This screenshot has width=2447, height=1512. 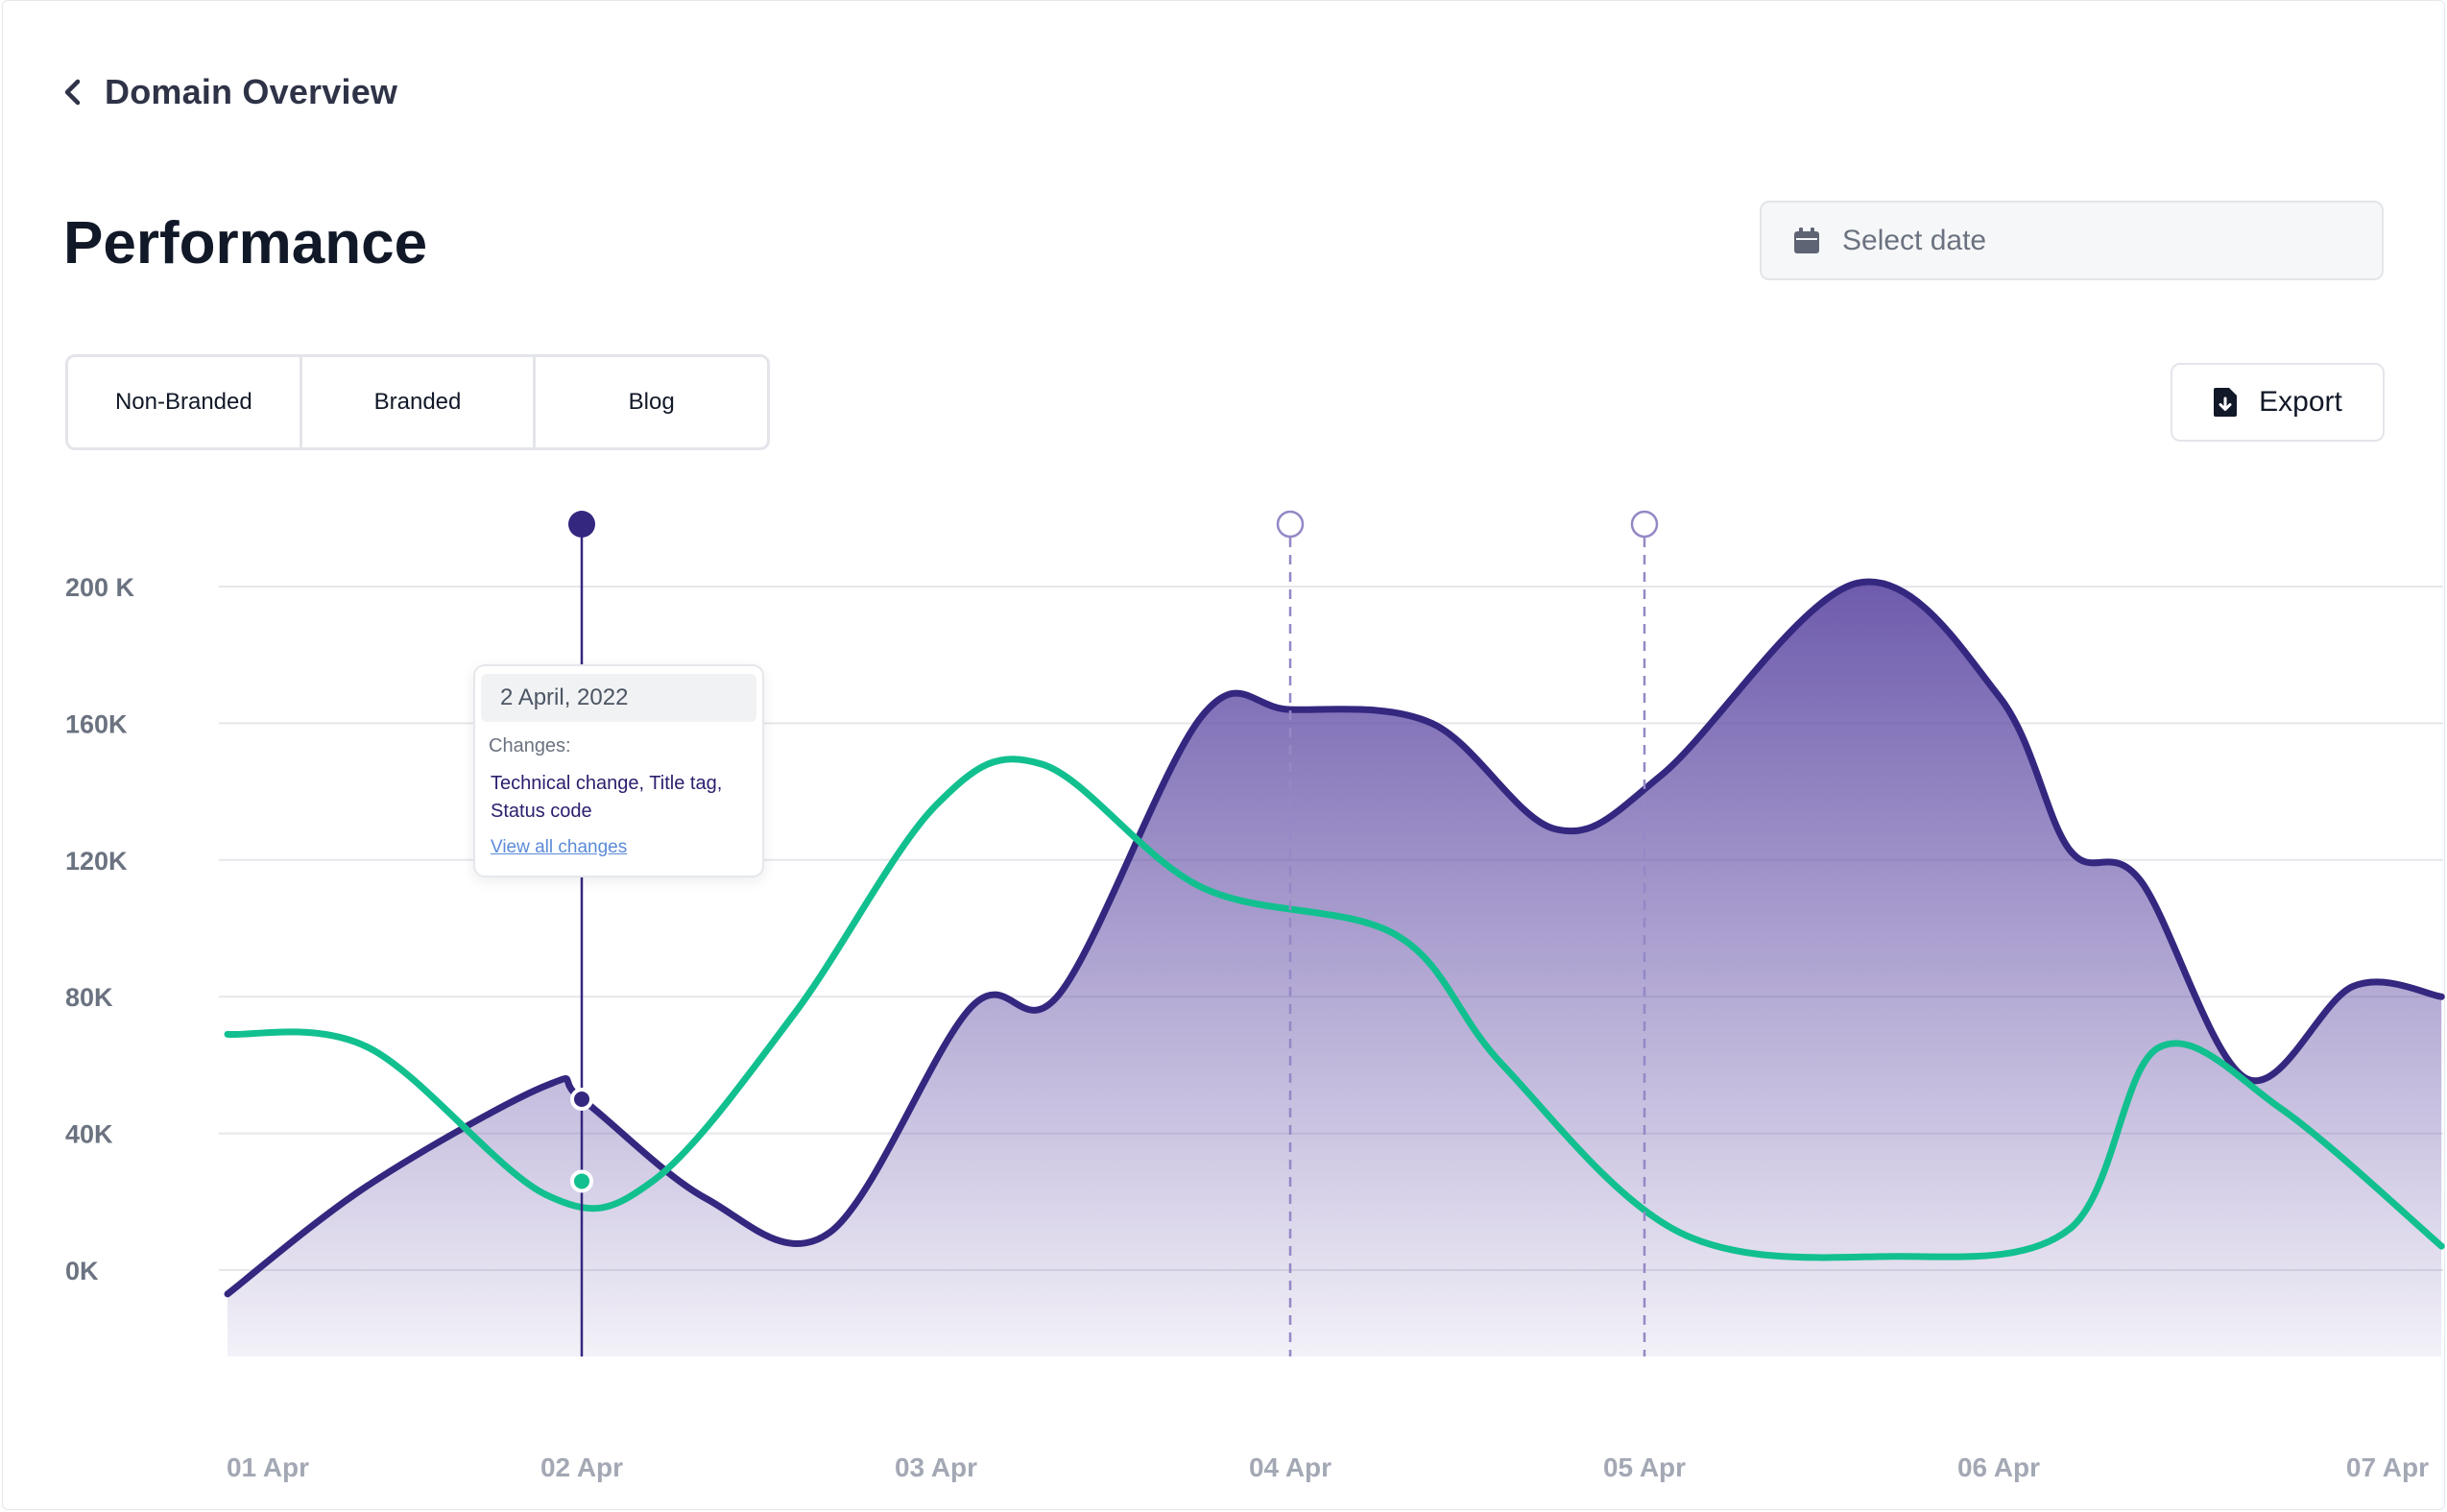 What do you see at coordinates (100, 587) in the screenshot?
I see `y-tick-label: 200 K` at bounding box center [100, 587].